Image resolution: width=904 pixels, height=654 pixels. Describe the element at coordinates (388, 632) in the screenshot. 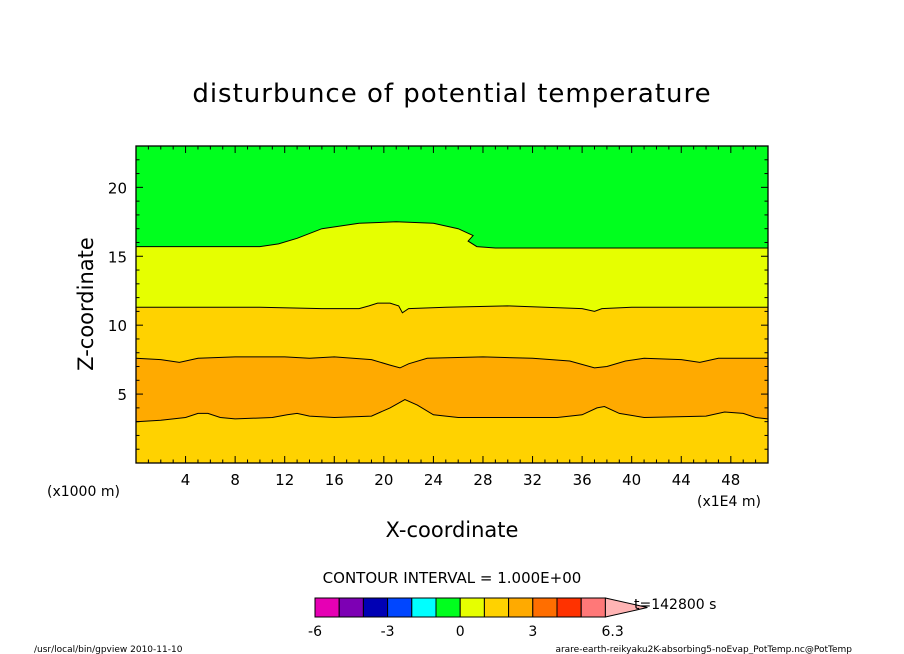

I see `colorbar-tick-label: -3` at that location.